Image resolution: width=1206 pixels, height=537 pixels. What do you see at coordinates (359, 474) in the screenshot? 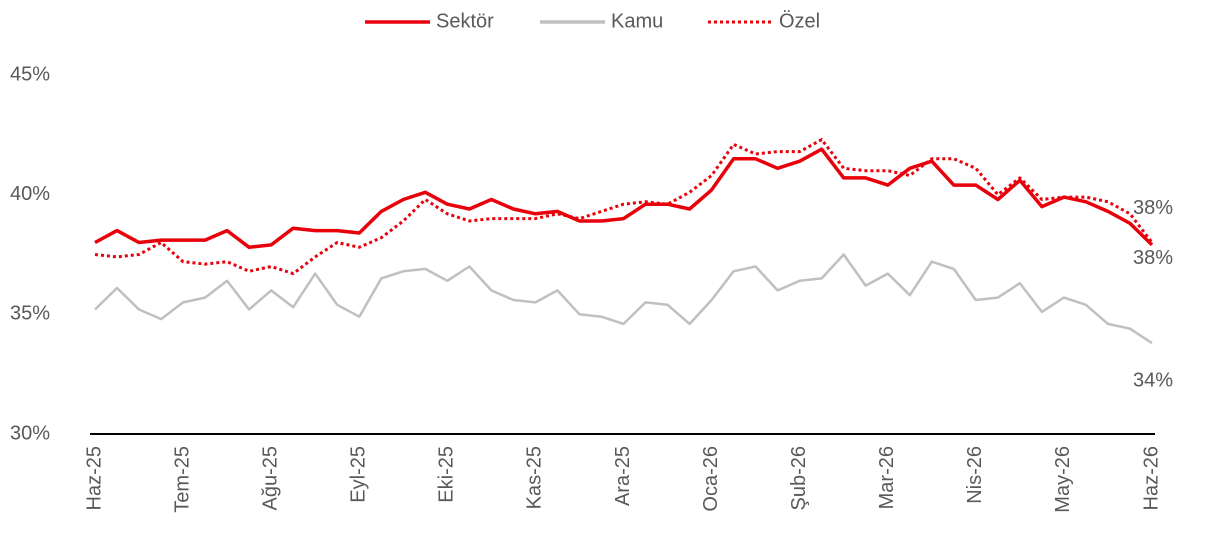
I see `x-tick-label: Eyl-25` at bounding box center [359, 474].